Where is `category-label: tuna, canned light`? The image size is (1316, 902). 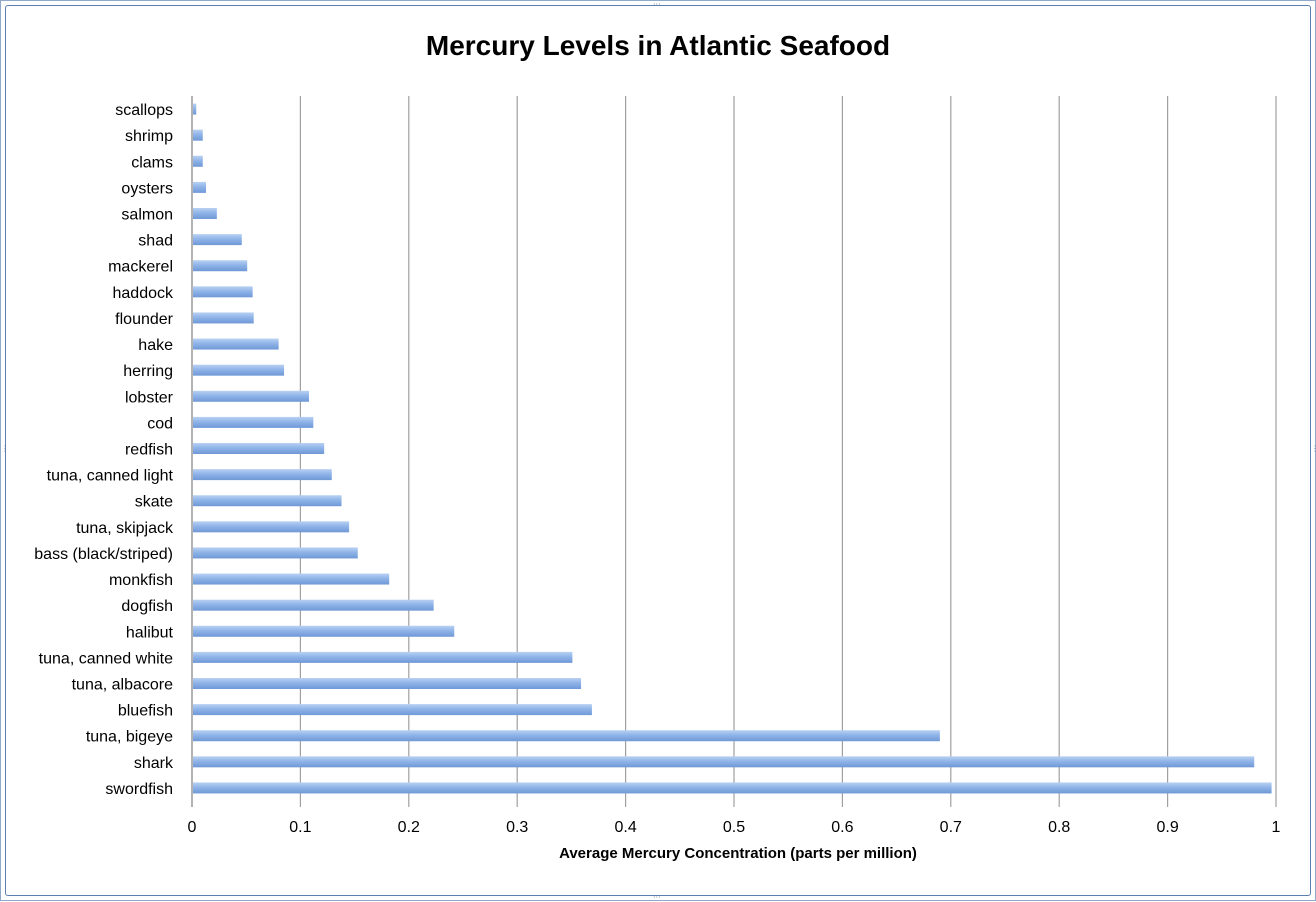 category-label: tuna, canned light is located at coordinates (110, 476).